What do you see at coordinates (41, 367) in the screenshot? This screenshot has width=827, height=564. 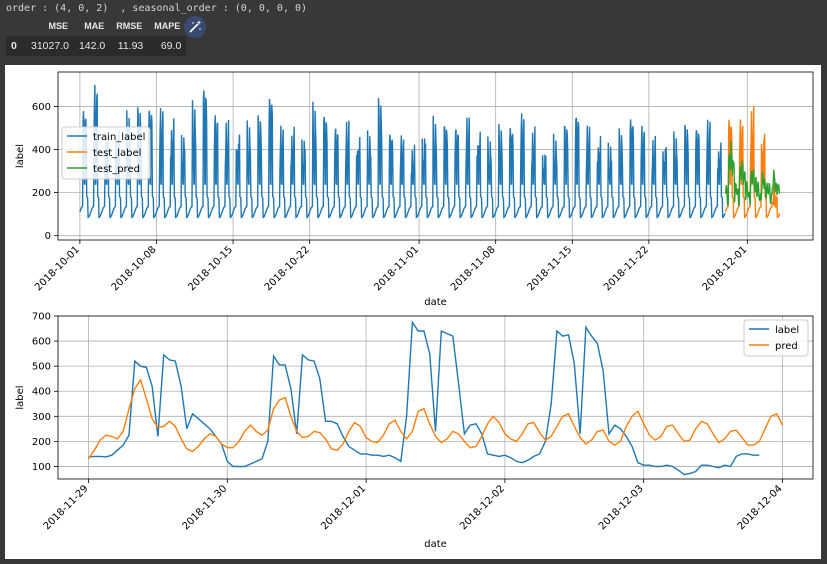 I see `y-tick-label: 500` at bounding box center [41, 367].